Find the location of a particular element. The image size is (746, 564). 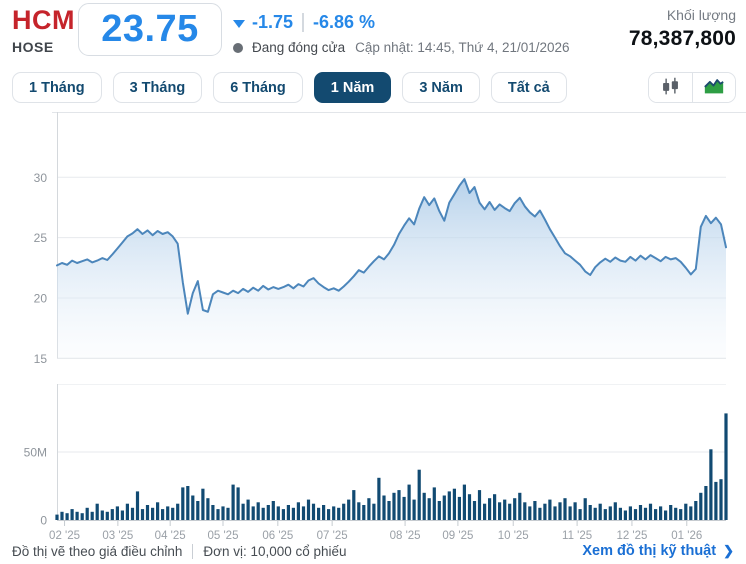

current-price-box: 23.75 is located at coordinates (150, 29).